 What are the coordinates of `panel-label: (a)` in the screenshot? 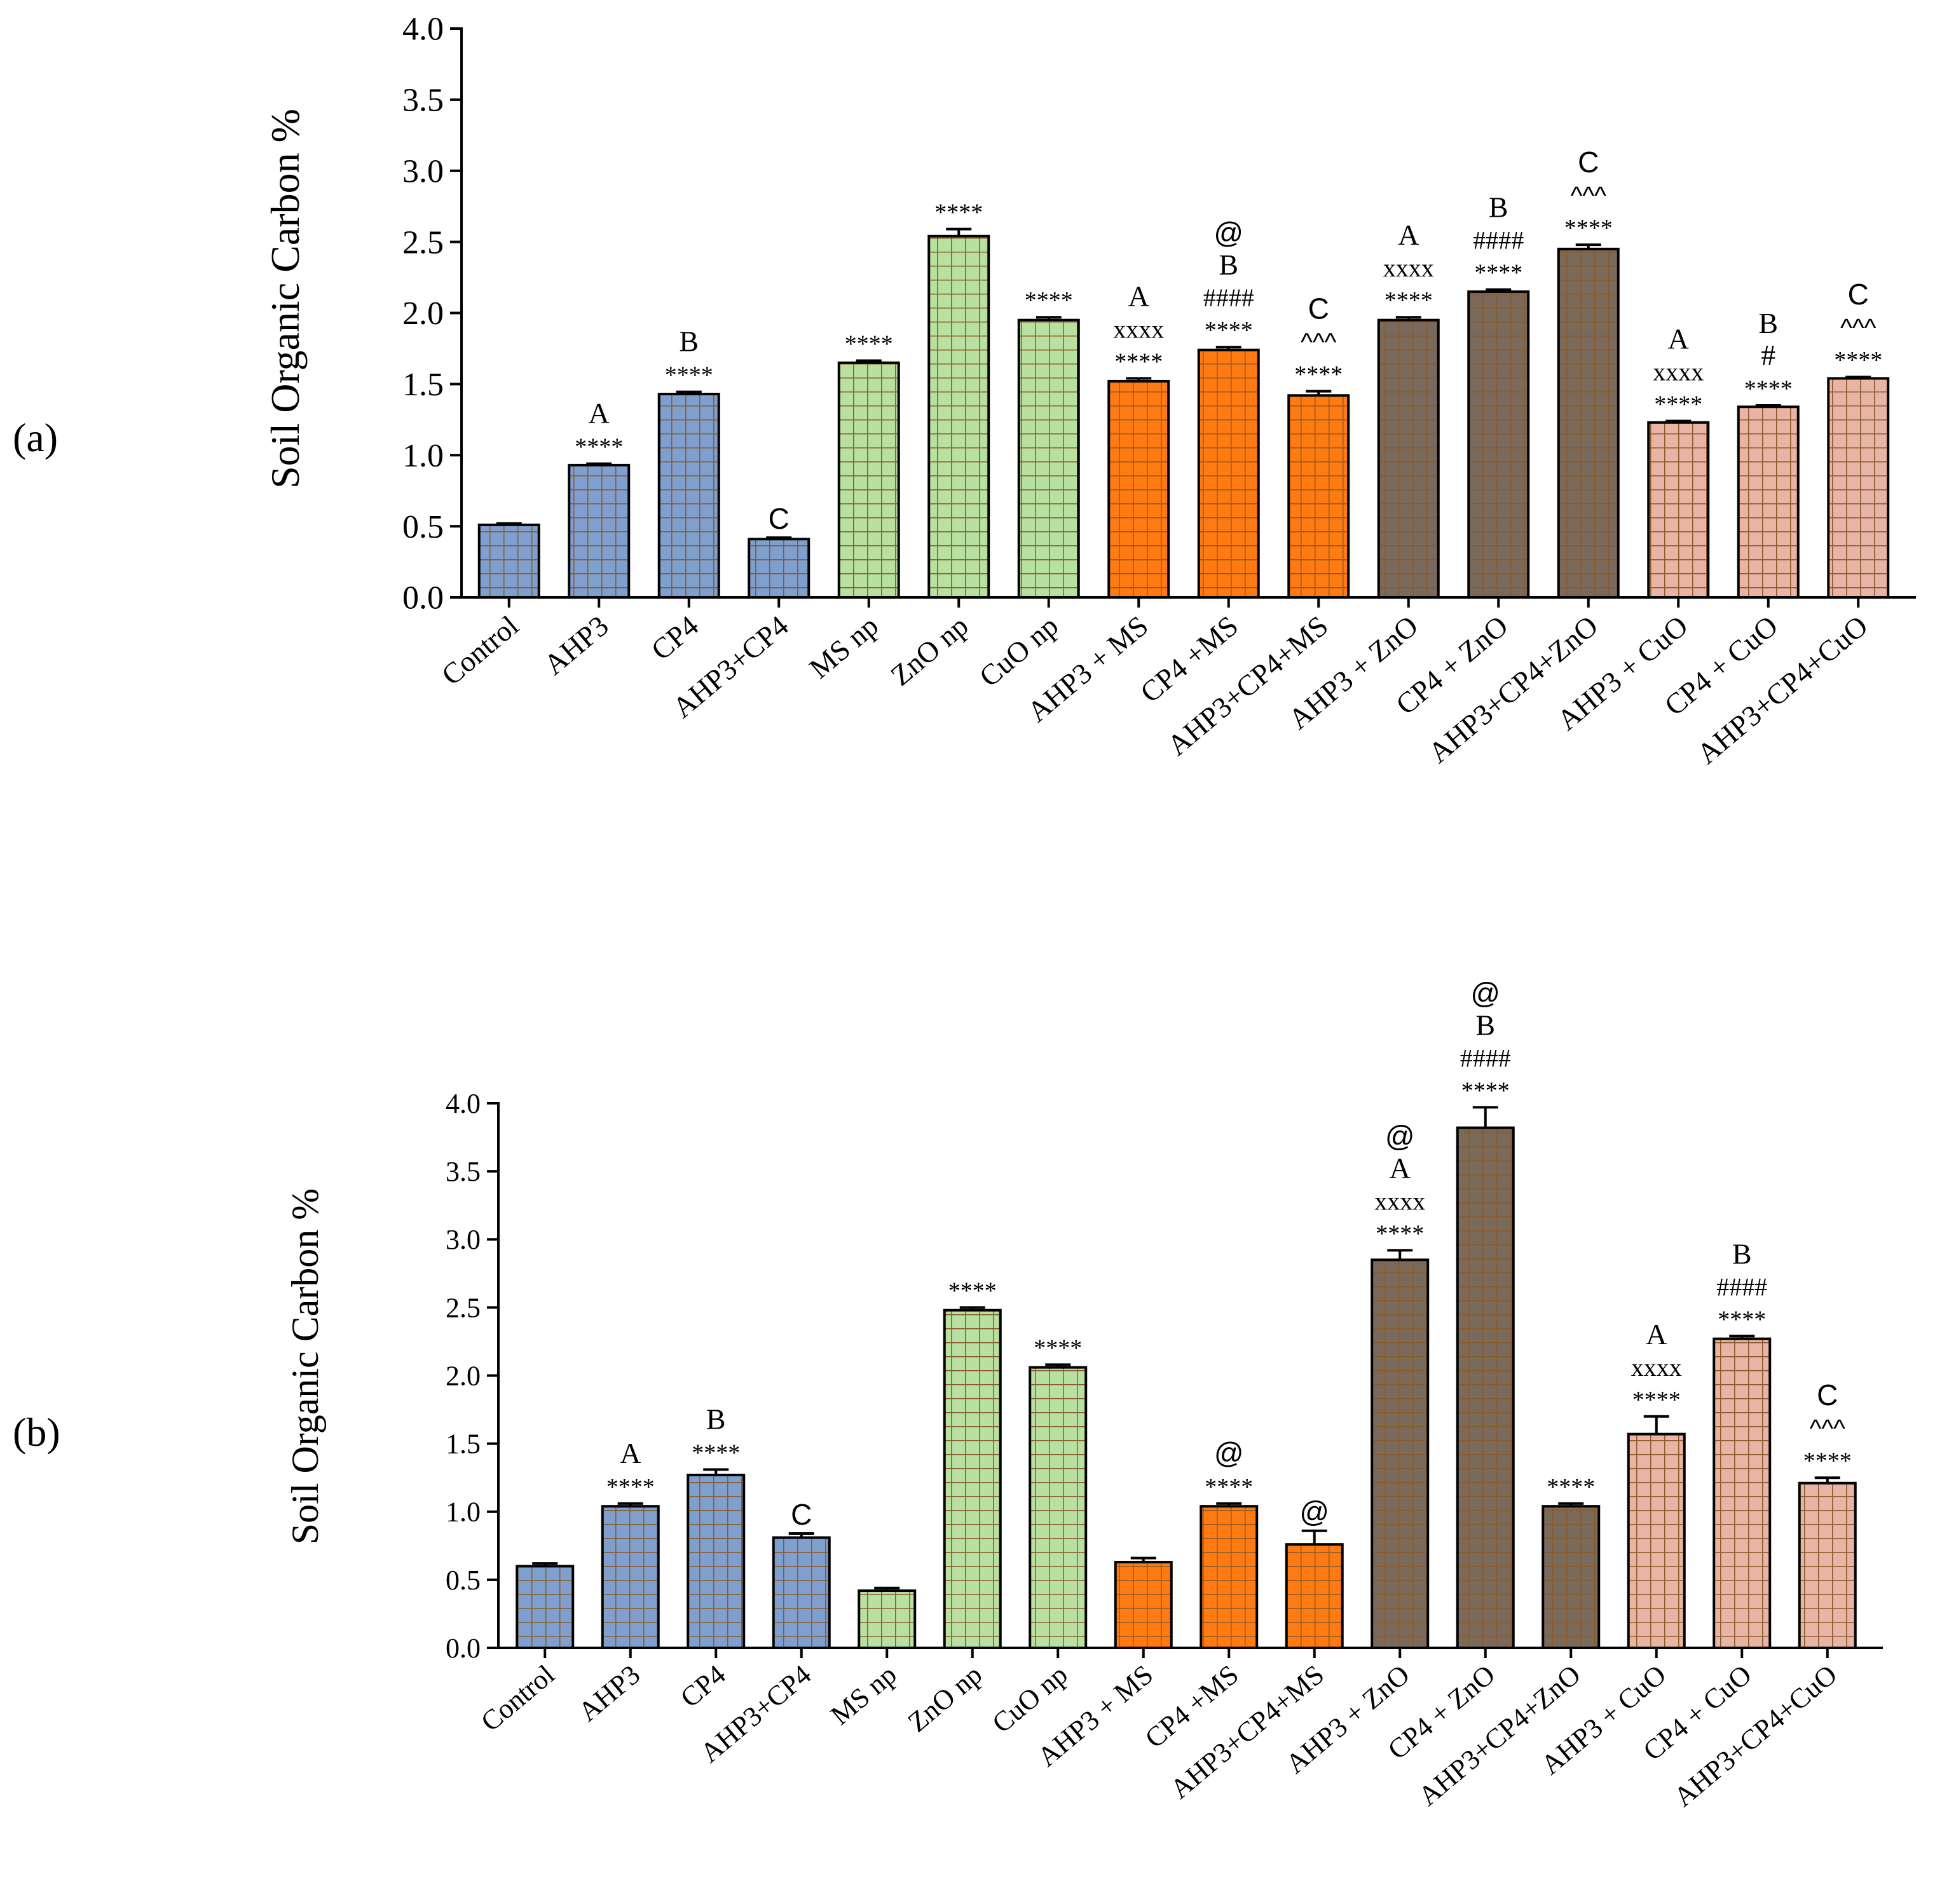 It's located at (35, 437).